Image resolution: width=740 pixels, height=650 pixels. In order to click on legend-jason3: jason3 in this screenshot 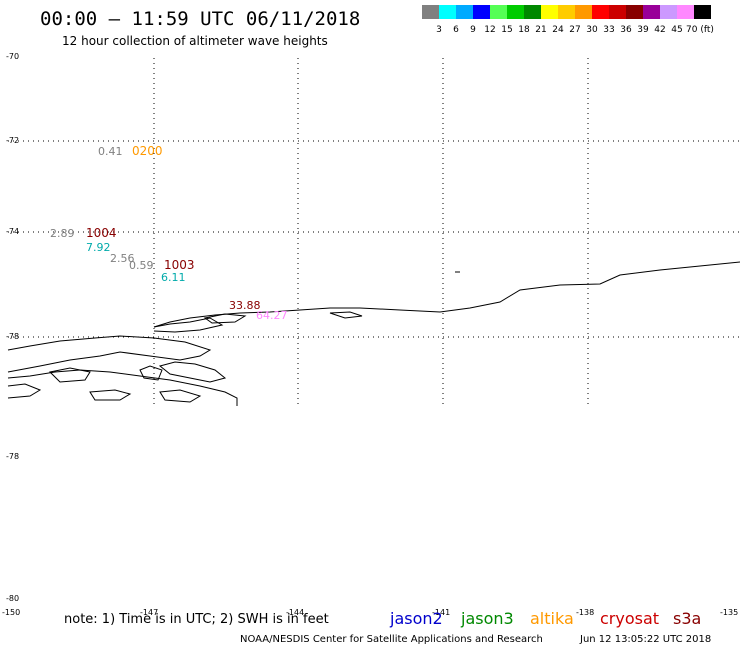, I will do `click(487, 618)`.